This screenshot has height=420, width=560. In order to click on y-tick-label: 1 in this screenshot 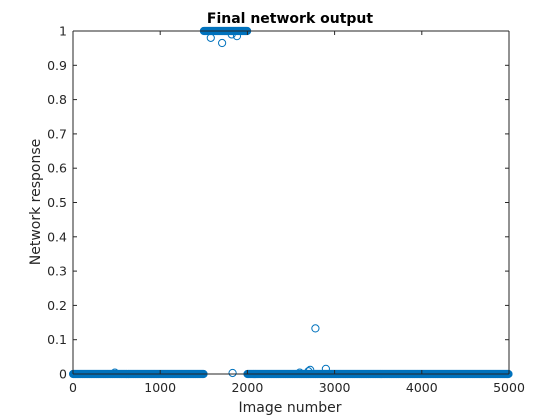, I will do `click(63, 31)`.